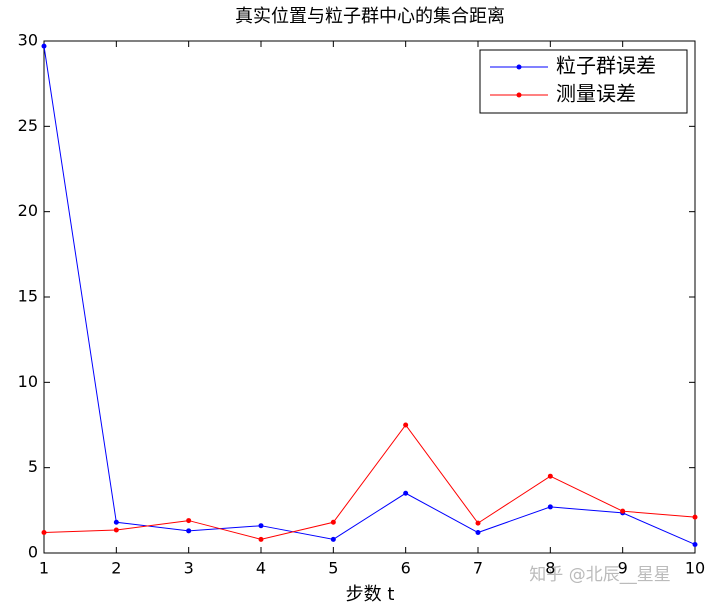  What do you see at coordinates (333, 568) in the screenshot?
I see `x-tick-label: 5` at bounding box center [333, 568].